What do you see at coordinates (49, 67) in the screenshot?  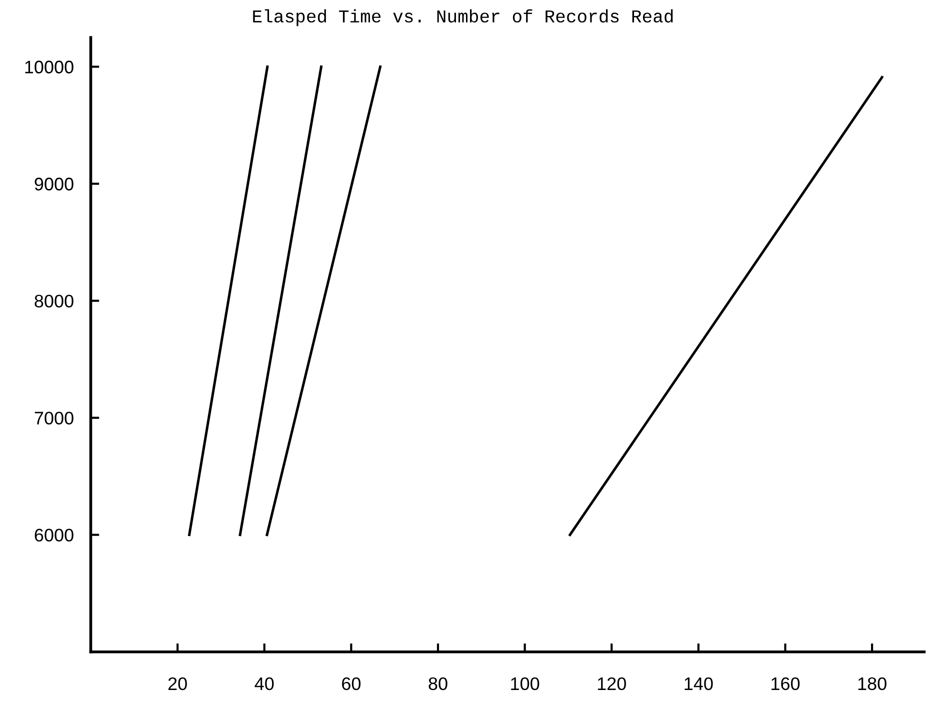 I see `y-tick-label: 10000` at bounding box center [49, 67].